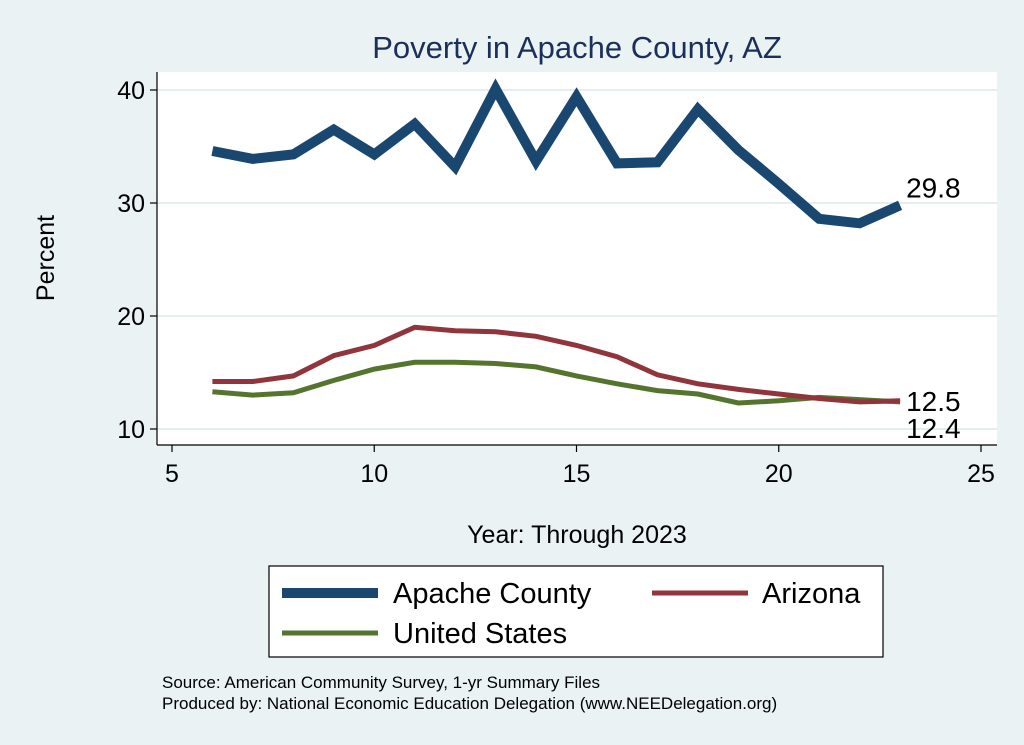  I want to click on y-tick-label: 10, so click(131, 430).